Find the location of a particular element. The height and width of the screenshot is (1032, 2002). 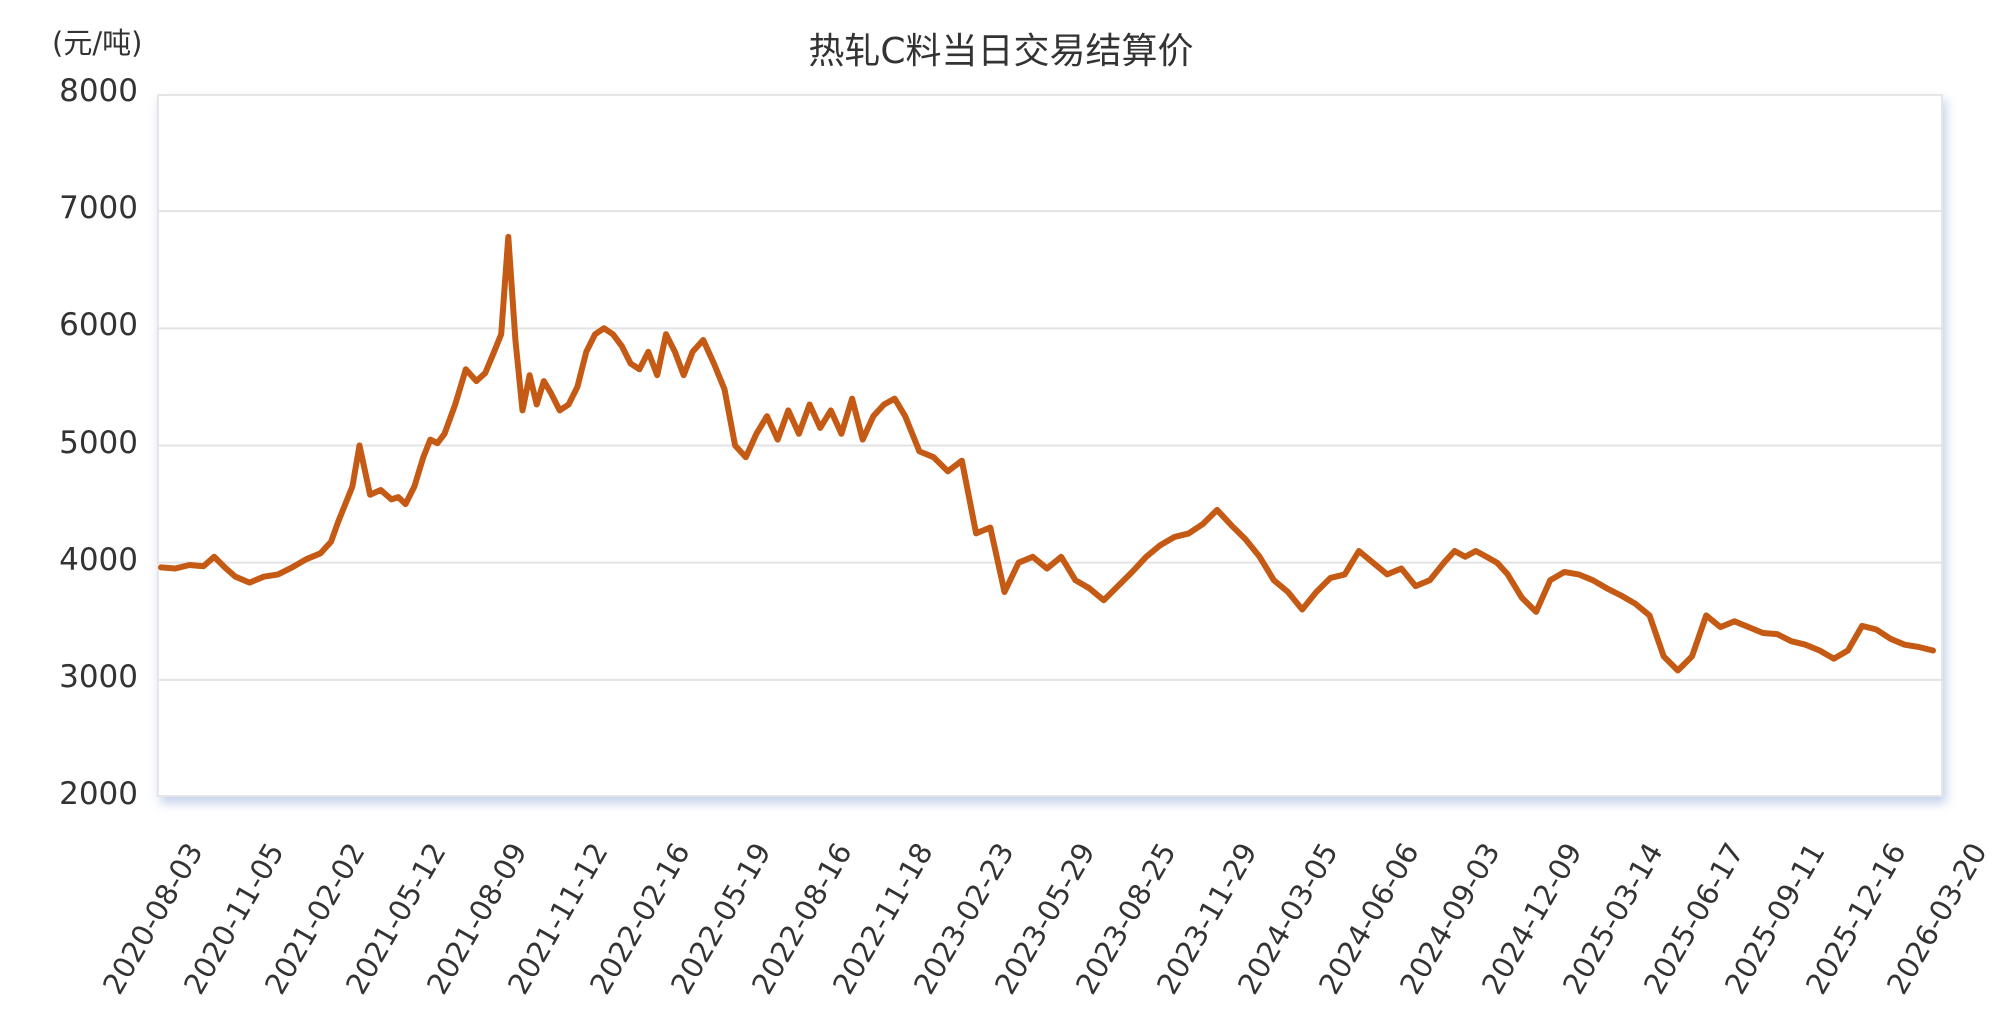

y-axis-unit-label: (元/吨) is located at coordinates (97, 43).